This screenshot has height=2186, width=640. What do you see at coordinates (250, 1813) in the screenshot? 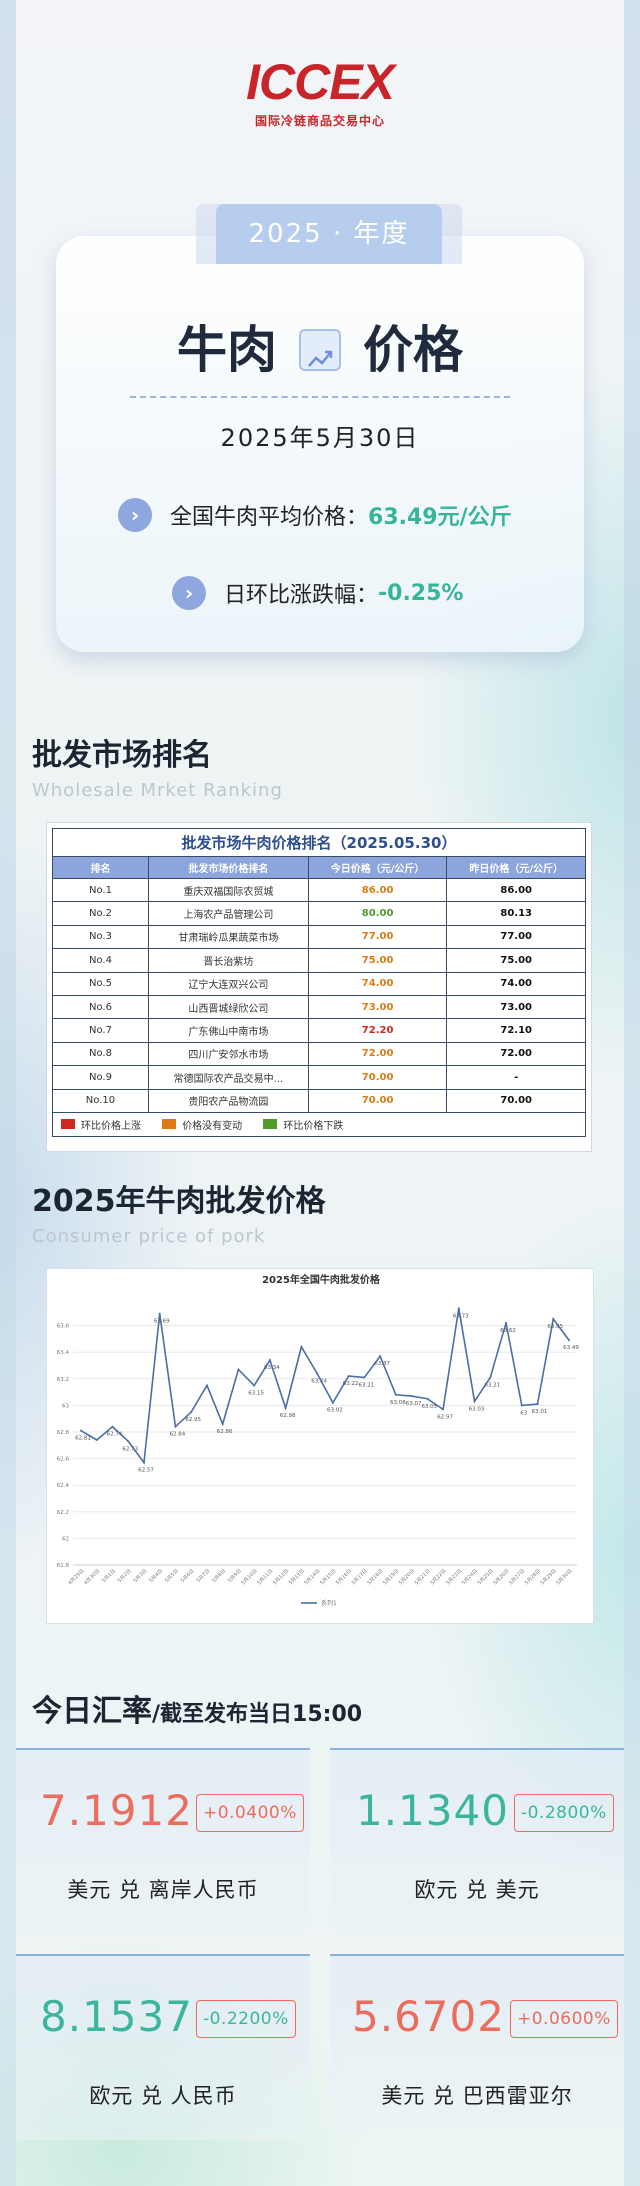
I see `fx-change-badge: +0.0400%` at bounding box center [250, 1813].